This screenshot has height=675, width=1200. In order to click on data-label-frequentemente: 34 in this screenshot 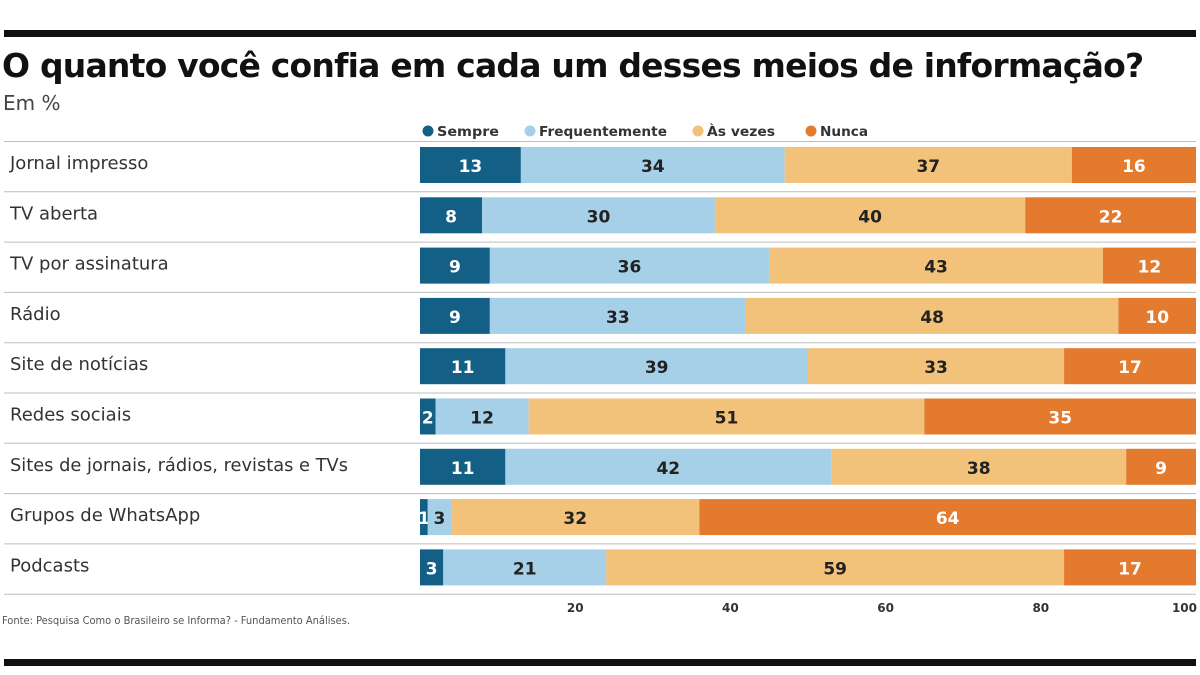, I will do `click(653, 167)`.